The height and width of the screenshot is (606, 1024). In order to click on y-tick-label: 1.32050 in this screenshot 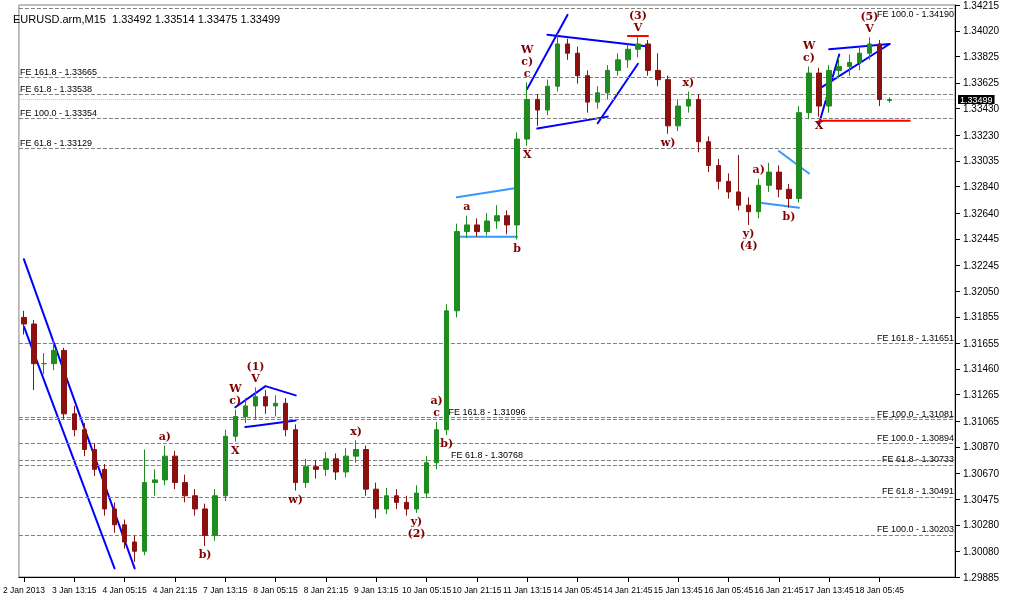, I will do `click(981, 291)`.